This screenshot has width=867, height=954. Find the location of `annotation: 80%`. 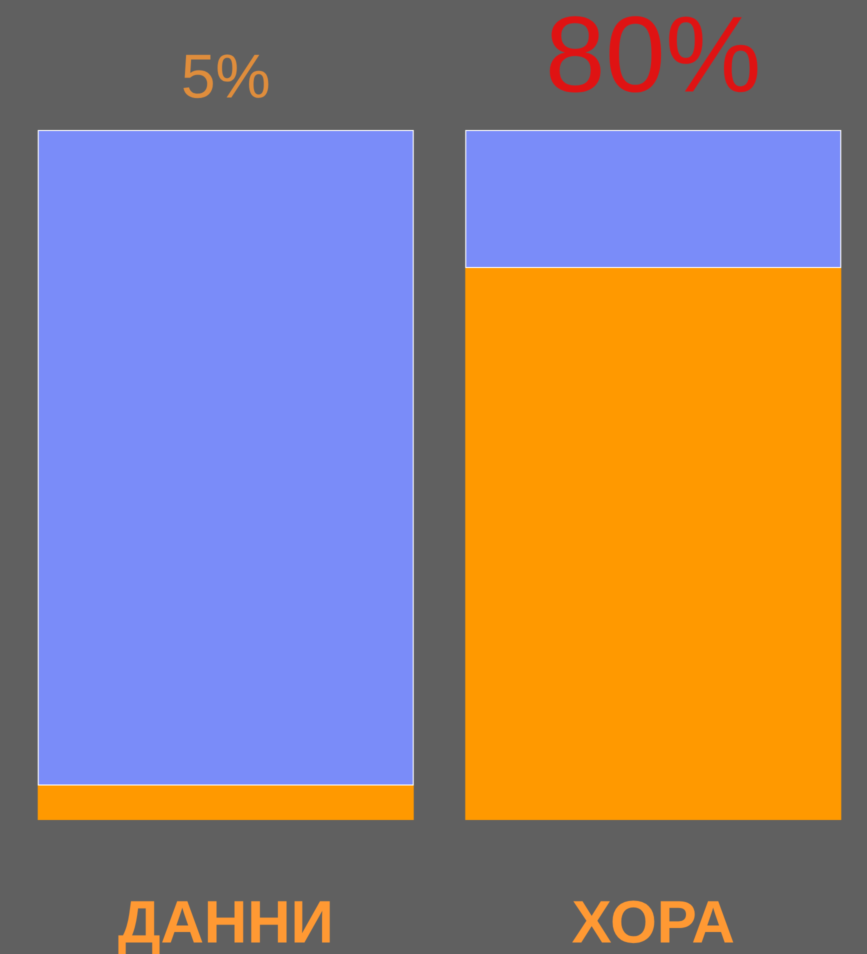

annotation: 80% is located at coordinates (653, 57).